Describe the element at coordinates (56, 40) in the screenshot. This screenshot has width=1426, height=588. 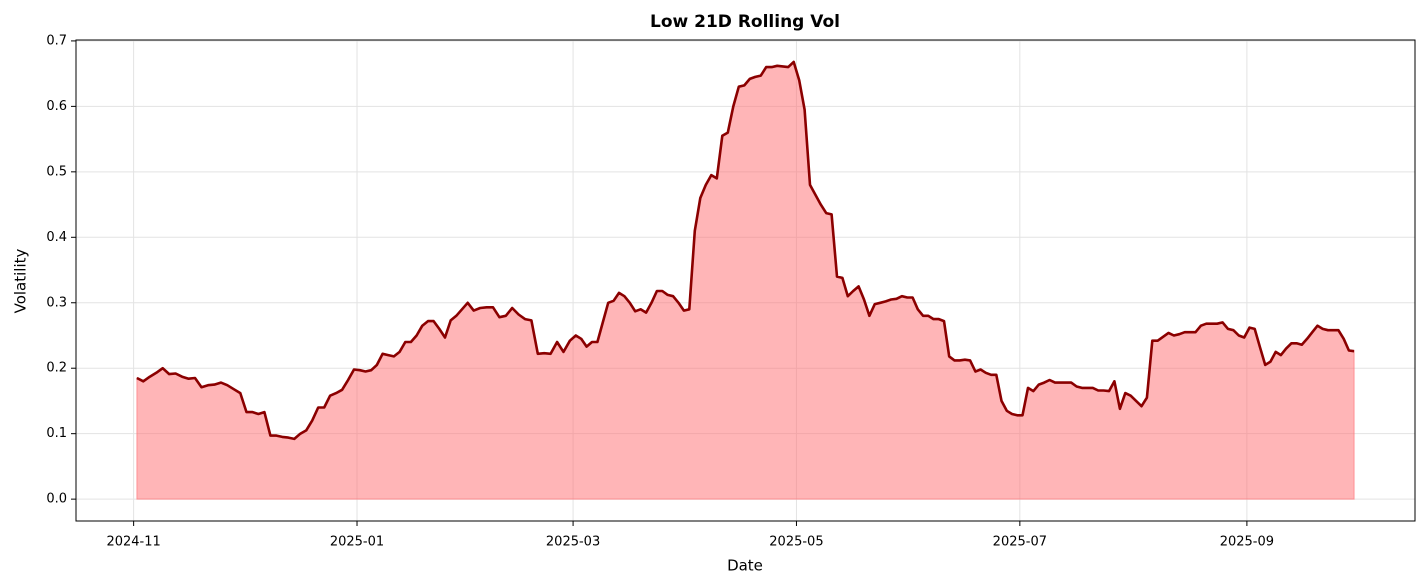
I see `y-tick-label: 0.7` at that location.